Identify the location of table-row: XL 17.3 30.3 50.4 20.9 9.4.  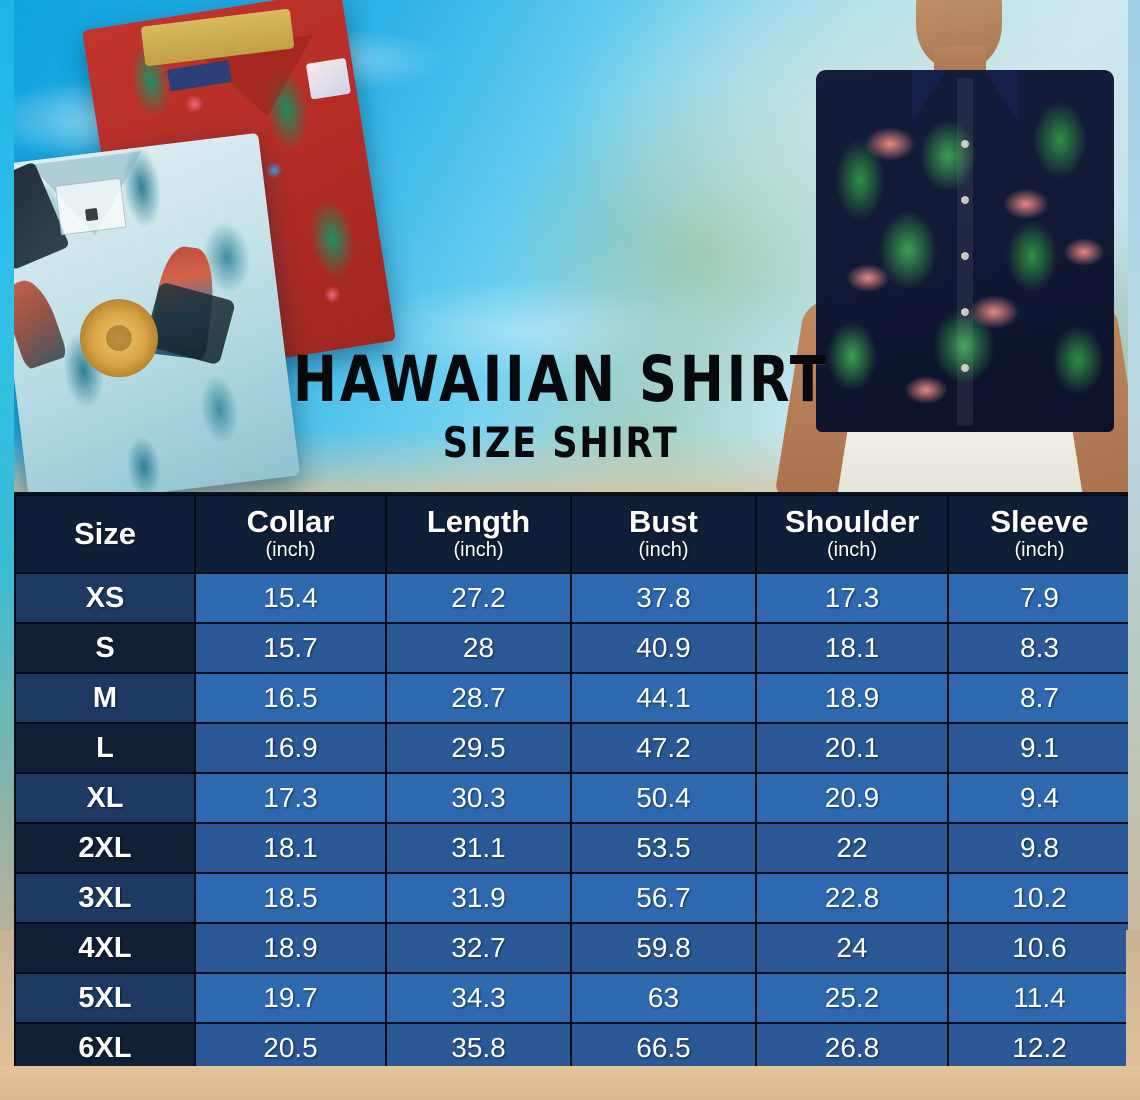
(573, 798).